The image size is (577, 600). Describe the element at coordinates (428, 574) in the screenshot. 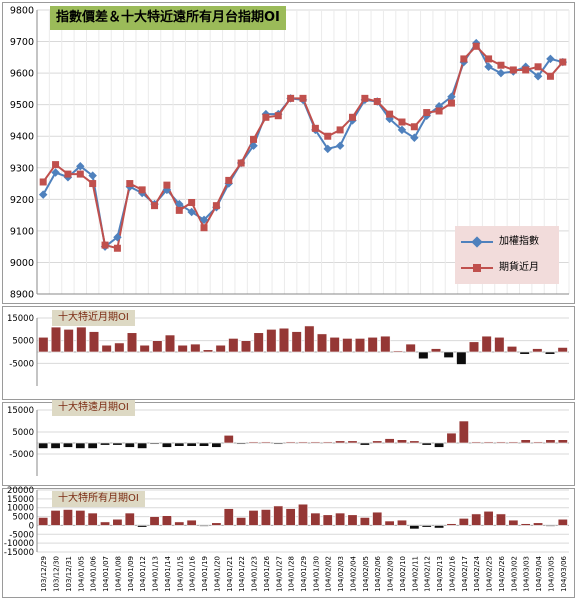

I see `x-tick-label: 104/02/12` at that location.